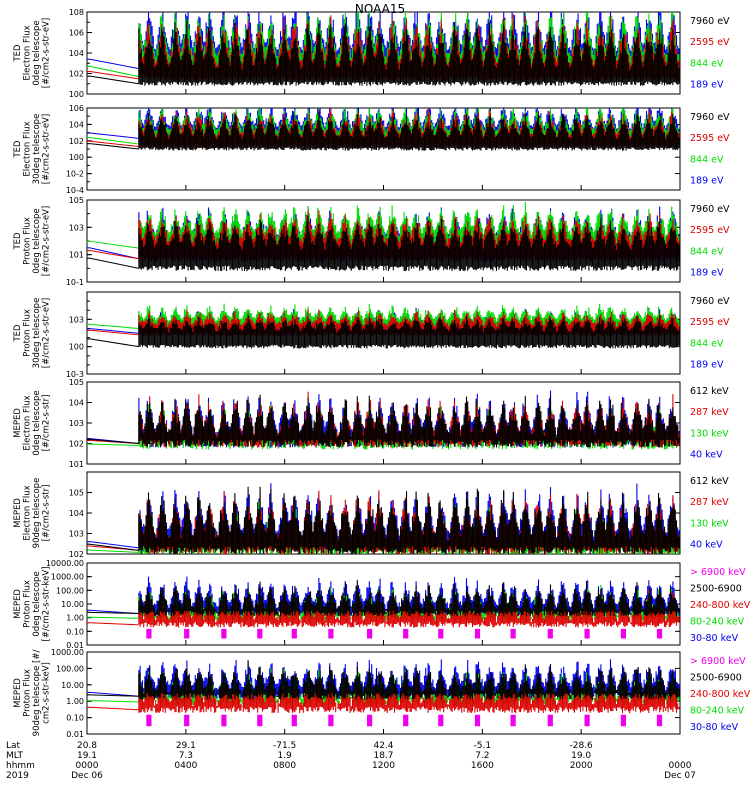 This screenshot has height=800, width=750. Describe the element at coordinates (709, 412) in the screenshot. I see `legend-entry: 287 keV` at that location.